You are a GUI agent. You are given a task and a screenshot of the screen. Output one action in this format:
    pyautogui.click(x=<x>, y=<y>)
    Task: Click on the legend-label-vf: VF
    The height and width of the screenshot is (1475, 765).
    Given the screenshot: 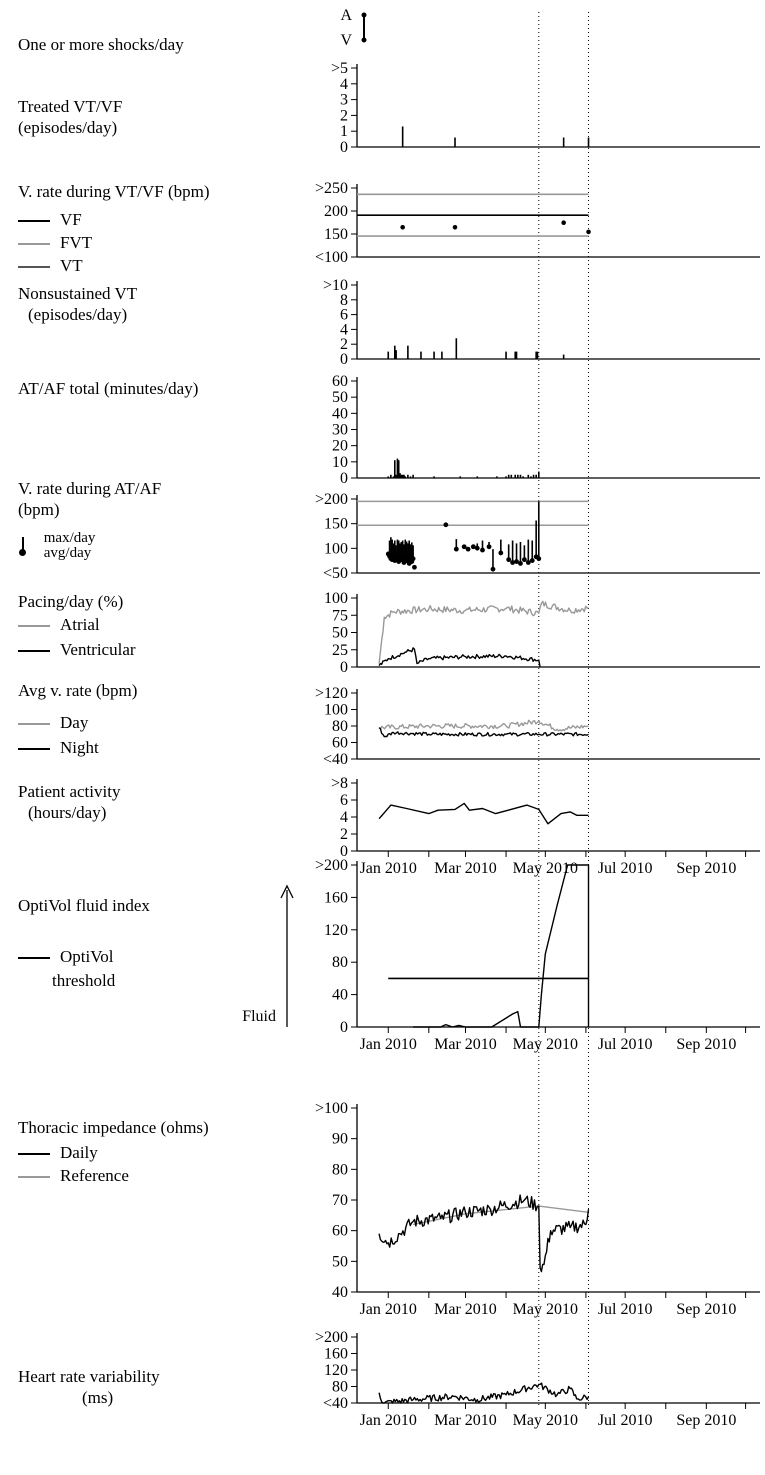 What is the action you would take?
    pyautogui.click(x=71, y=219)
    